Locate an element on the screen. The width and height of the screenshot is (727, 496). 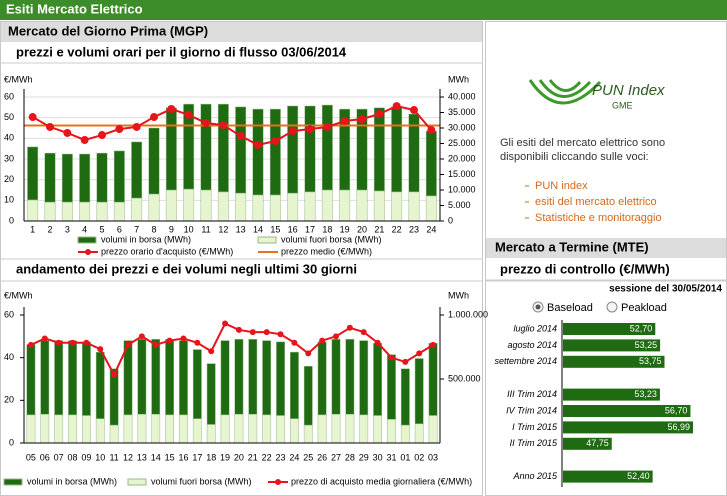
x-tick-label: 01 is located at coordinates (405, 457).